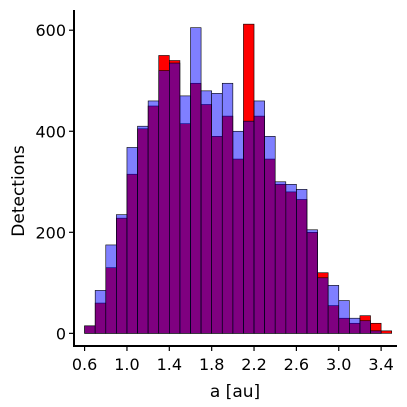 This screenshot has height=407, width=407. What do you see at coordinates (253, 364) in the screenshot?
I see `x-tick-label: 2.2` at bounding box center [253, 364].